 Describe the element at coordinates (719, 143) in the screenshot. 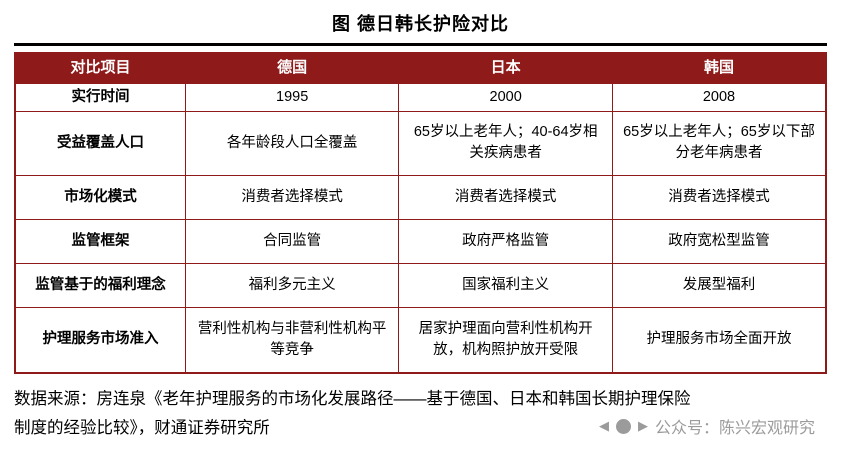

I see `cell-korea-coverage: 65岁以上老年人；65岁以下部分老年病患者` at that location.